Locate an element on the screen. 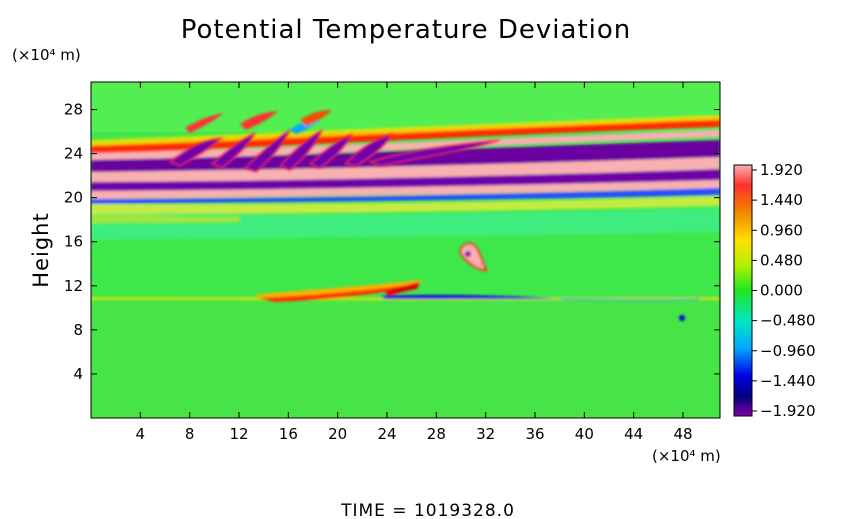 This screenshot has width=854, height=519. y-tick-label: 16 is located at coordinates (73, 242).